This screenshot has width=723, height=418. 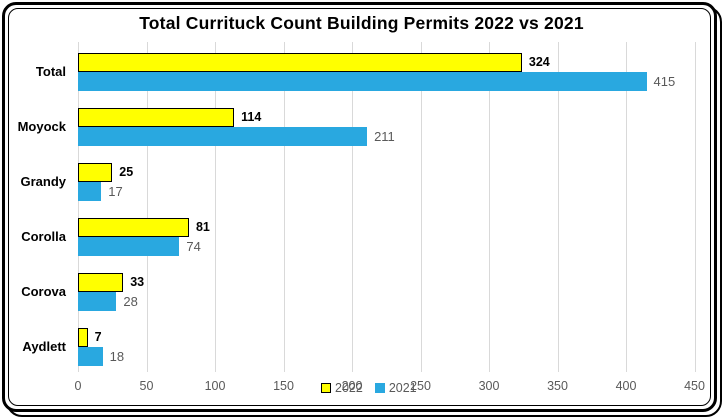 What do you see at coordinates (626, 386) in the screenshot?
I see `x-tick-label: 400` at bounding box center [626, 386].